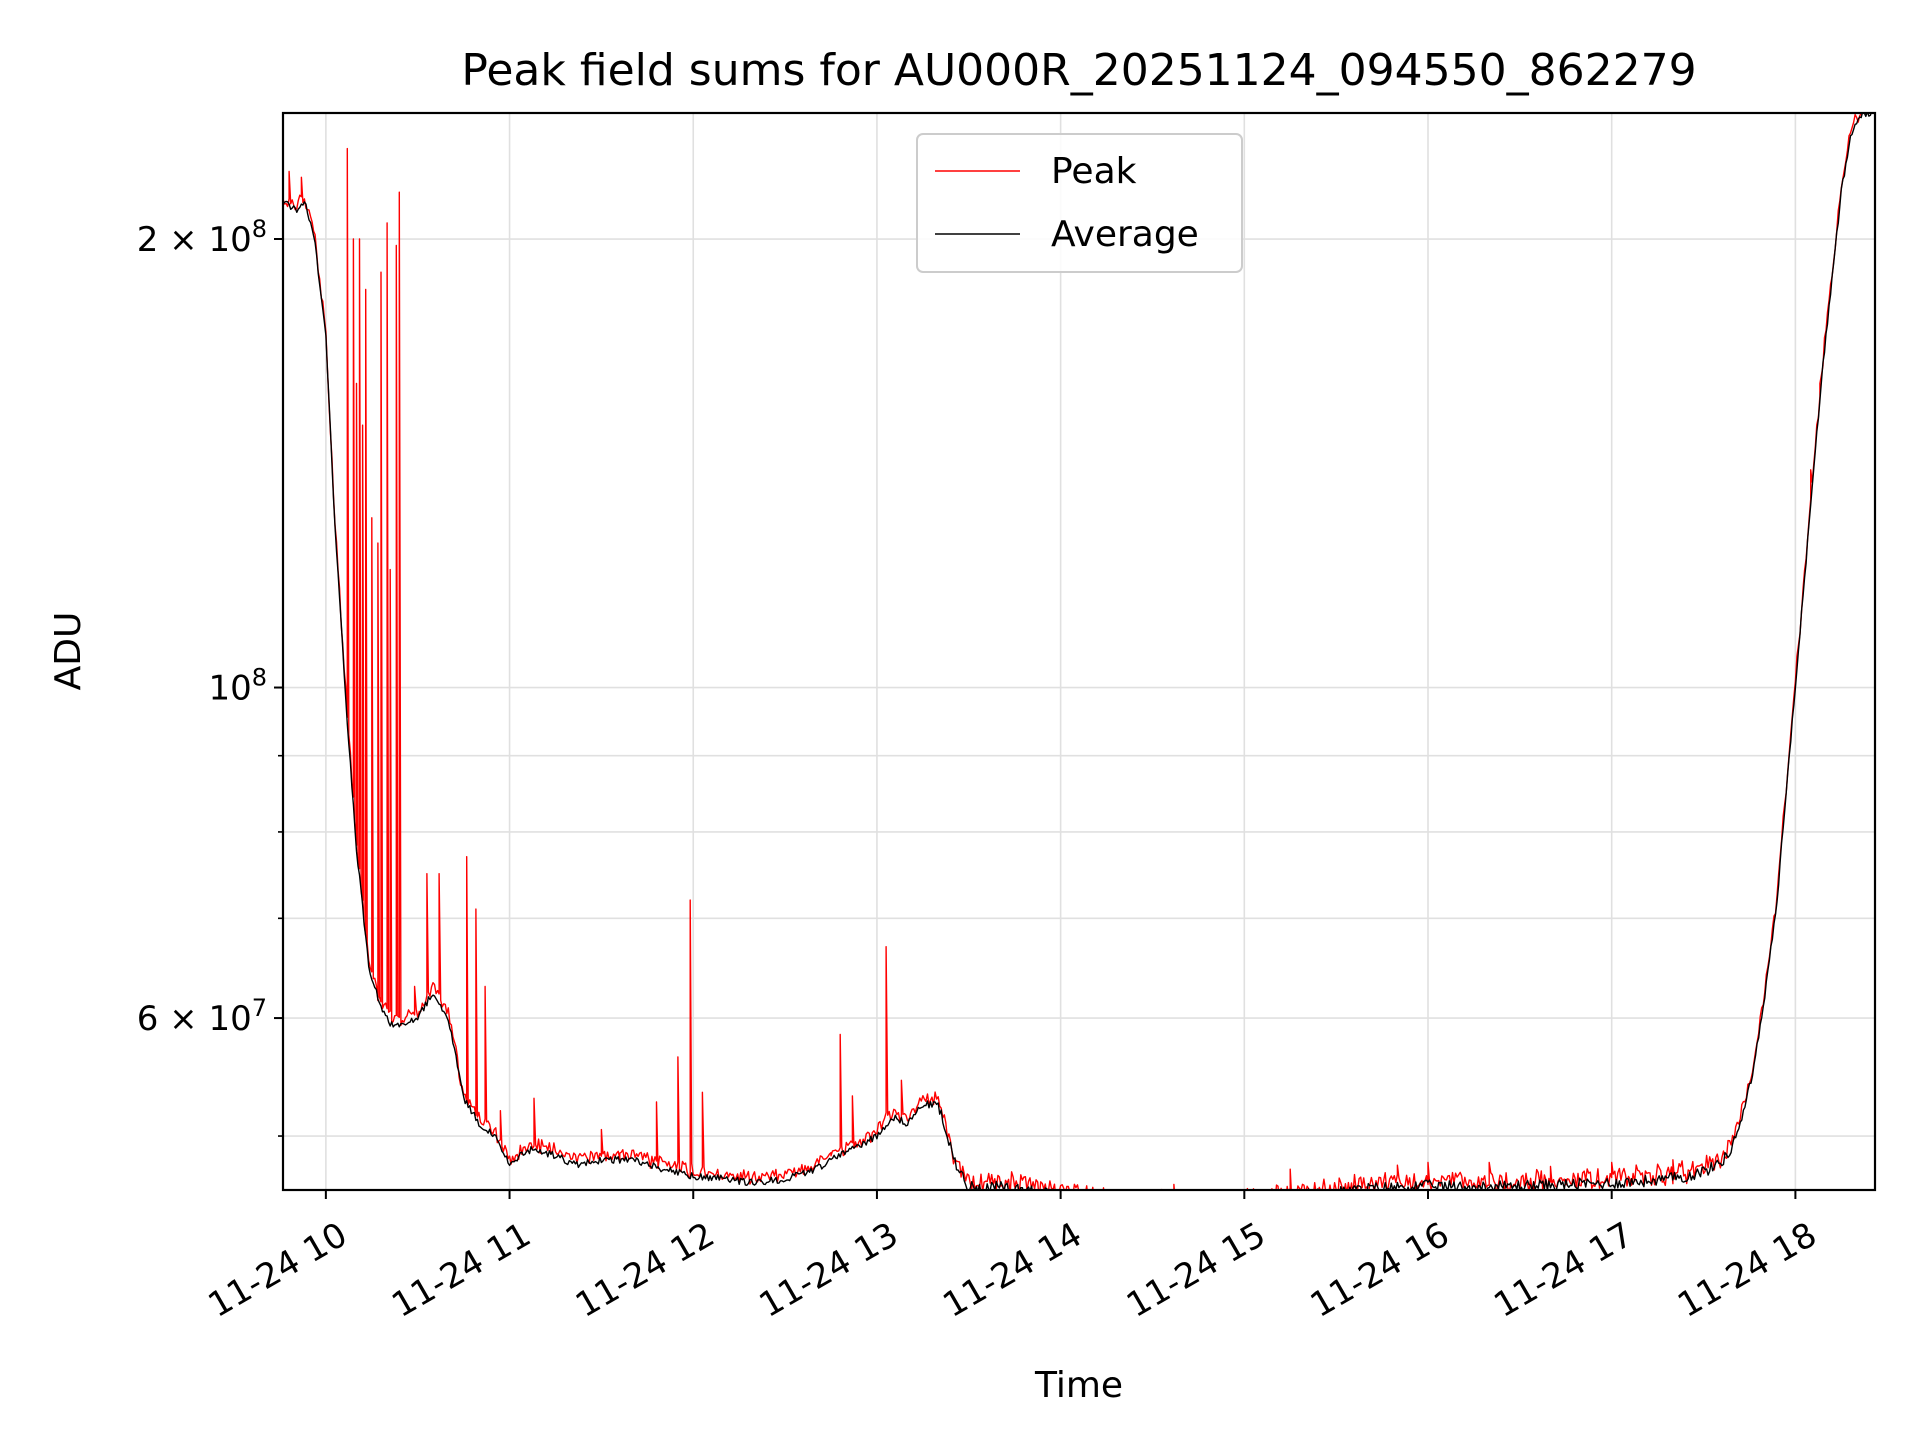  I want to click on legend: Peak Average, so click(1079, 203).